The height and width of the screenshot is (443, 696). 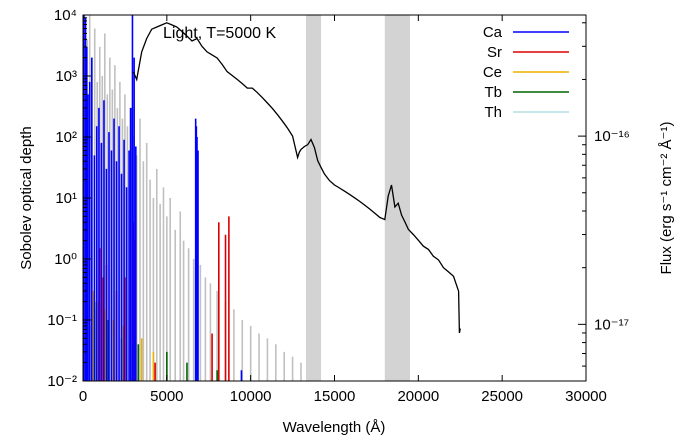 What do you see at coordinates (494, 52) in the screenshot?
I see `legend-label-sr: Sr` at bounding box center [494, 52].